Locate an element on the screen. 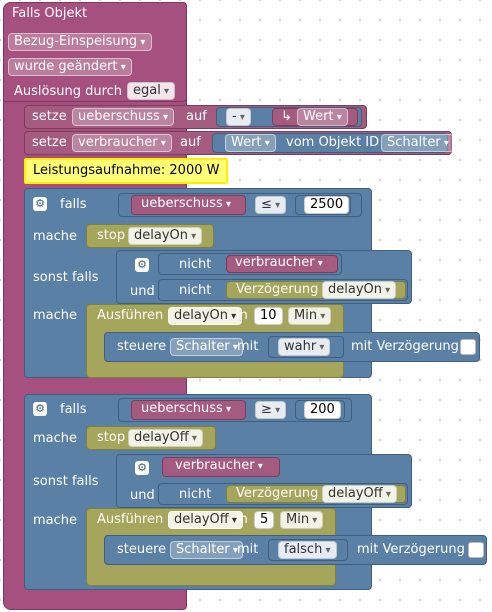 This screenshot has width=492, height=612. with-delay-label-1: mit Verzögerung is located at coordinates (405, 346).